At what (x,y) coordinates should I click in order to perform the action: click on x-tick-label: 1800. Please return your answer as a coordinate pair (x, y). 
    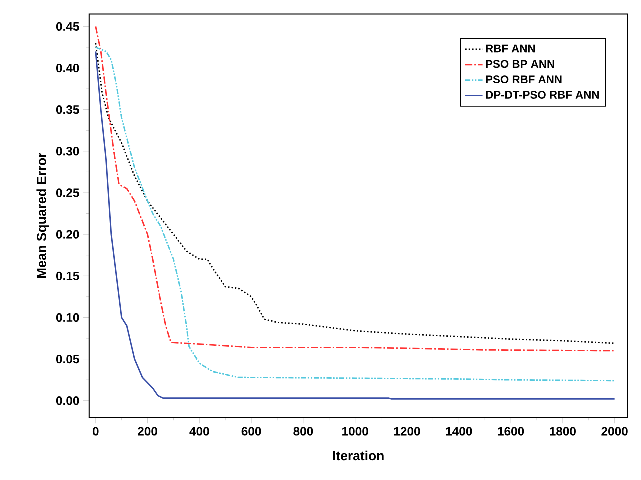
    Looking at the image, I should click on (563, 431).